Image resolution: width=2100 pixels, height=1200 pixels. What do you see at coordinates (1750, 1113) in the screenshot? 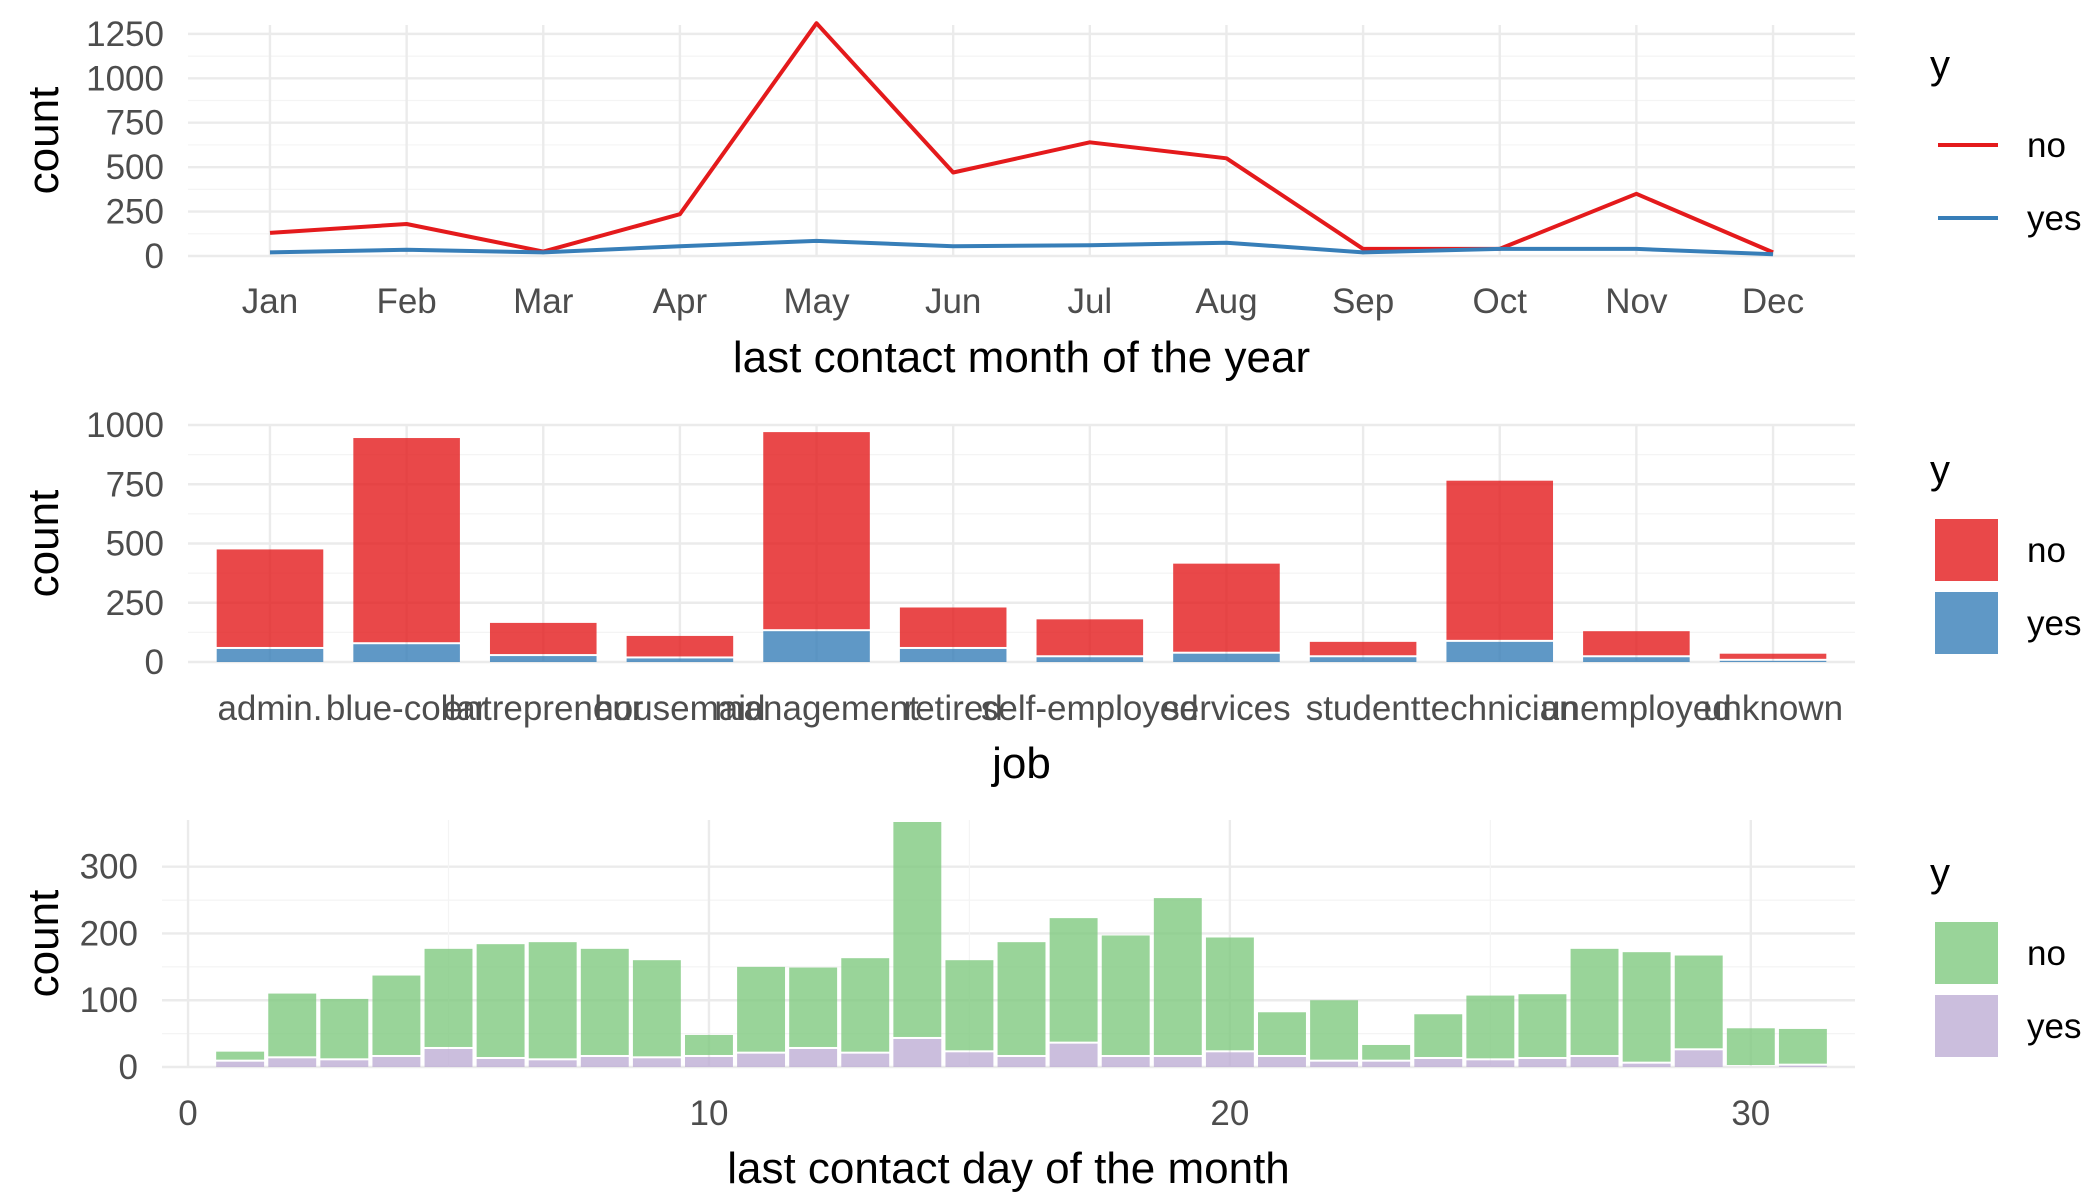
I see `x-tick-label: 30` at bounding box center [1750, 1113].